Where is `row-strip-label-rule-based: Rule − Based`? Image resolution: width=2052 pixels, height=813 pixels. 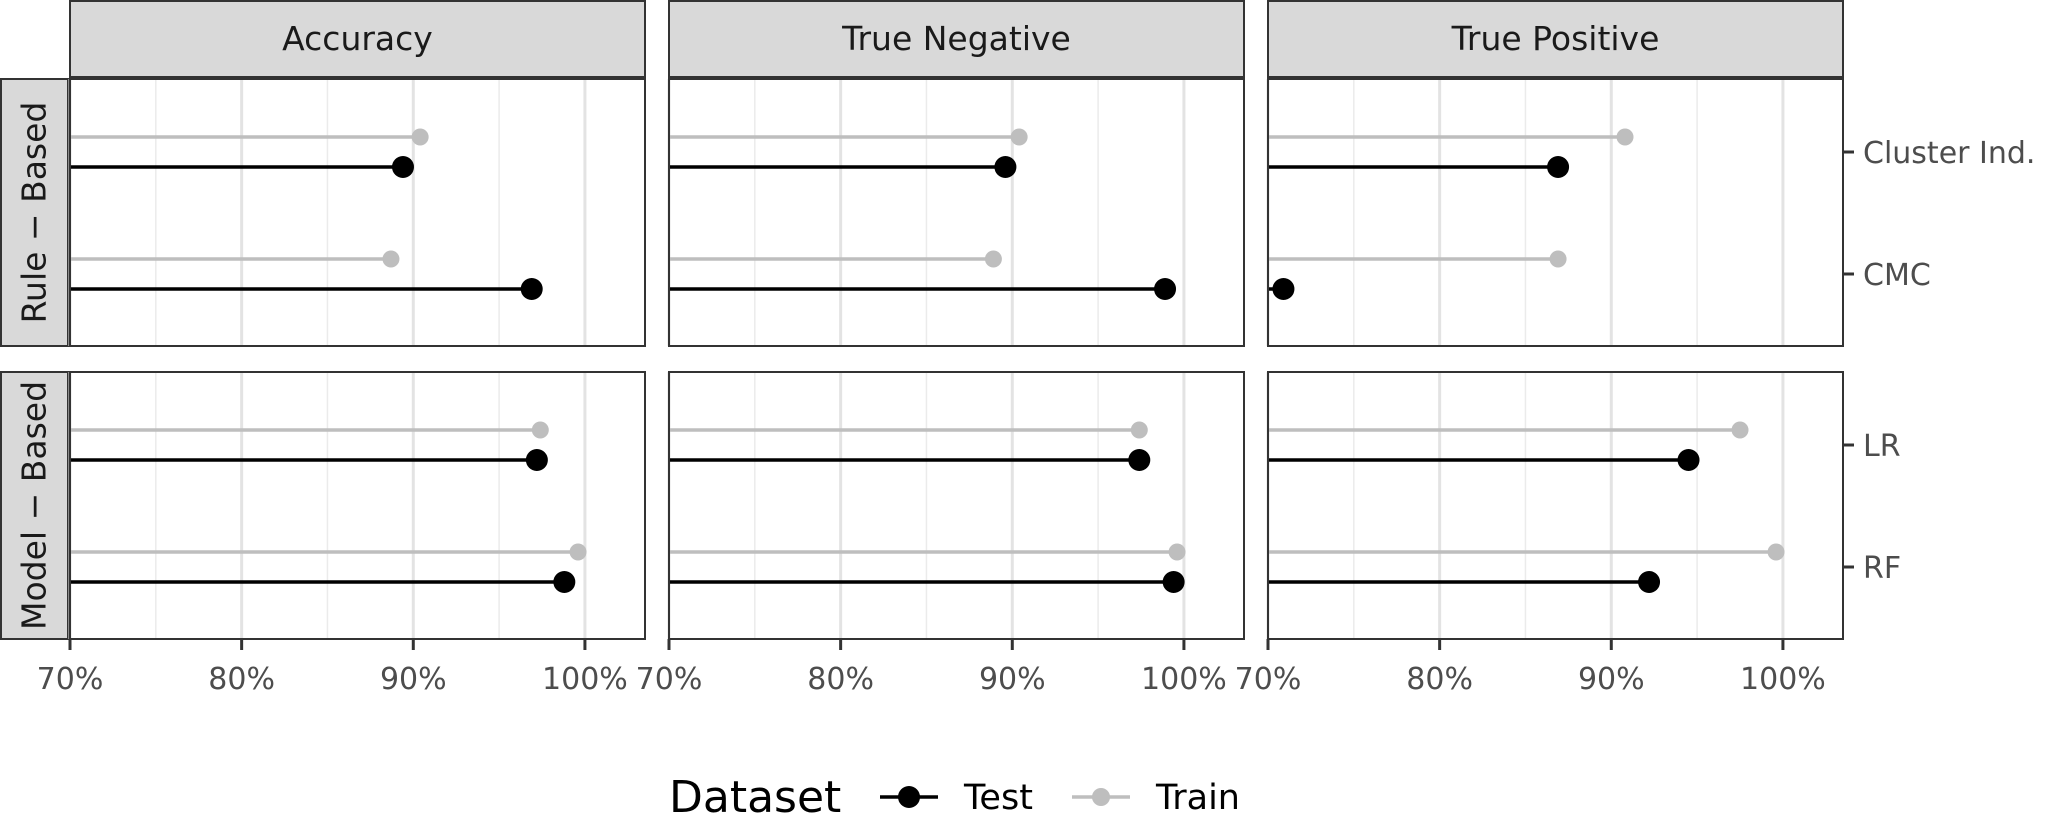 row-strip-label-rule-based: Rule − Based is located at coordinates (34, 213).